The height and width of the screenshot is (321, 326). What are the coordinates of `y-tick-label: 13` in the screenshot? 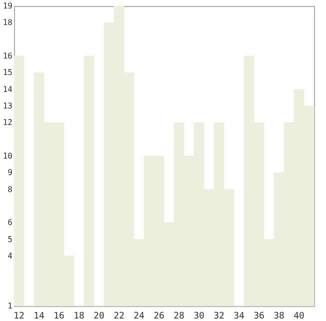 It's located at (7, 106).